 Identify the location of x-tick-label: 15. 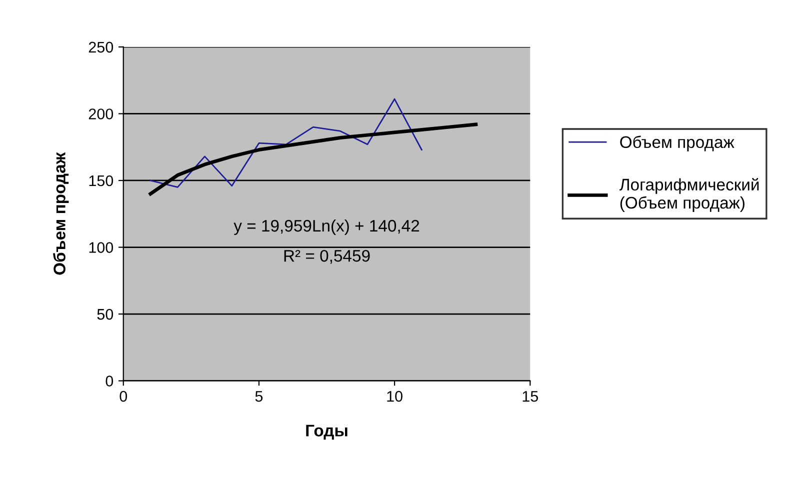
(530, 396).